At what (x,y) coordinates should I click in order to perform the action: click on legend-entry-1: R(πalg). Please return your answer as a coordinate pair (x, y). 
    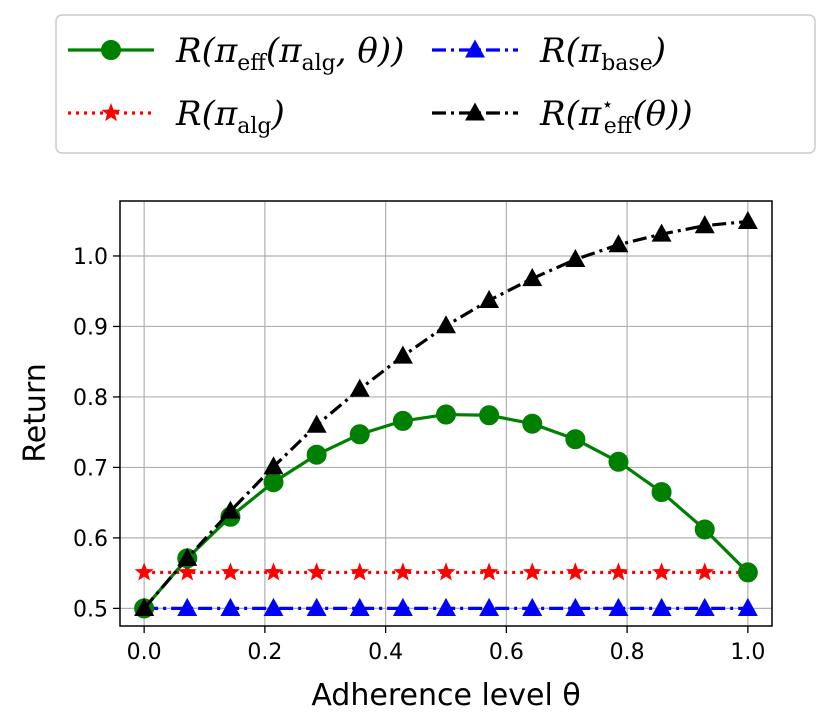
    Looking at the image, I should click on (176, 116).